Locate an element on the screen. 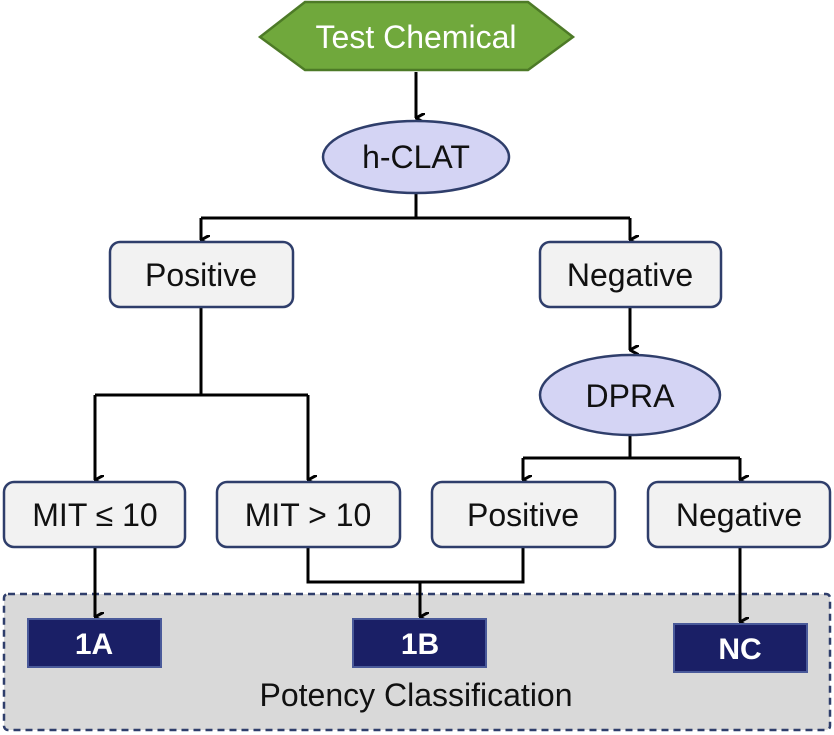  class-1a: 1A is located at coordinates (94, 643).